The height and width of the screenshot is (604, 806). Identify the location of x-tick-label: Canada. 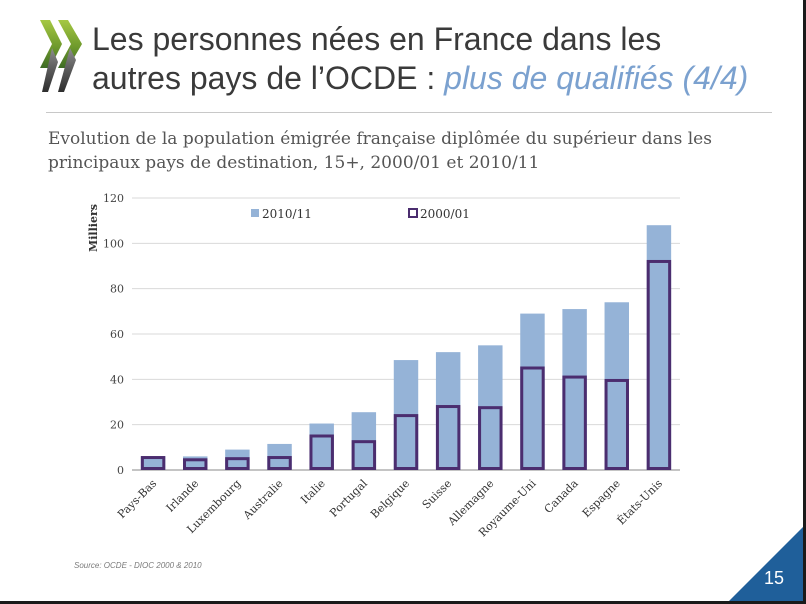
(561, 496).